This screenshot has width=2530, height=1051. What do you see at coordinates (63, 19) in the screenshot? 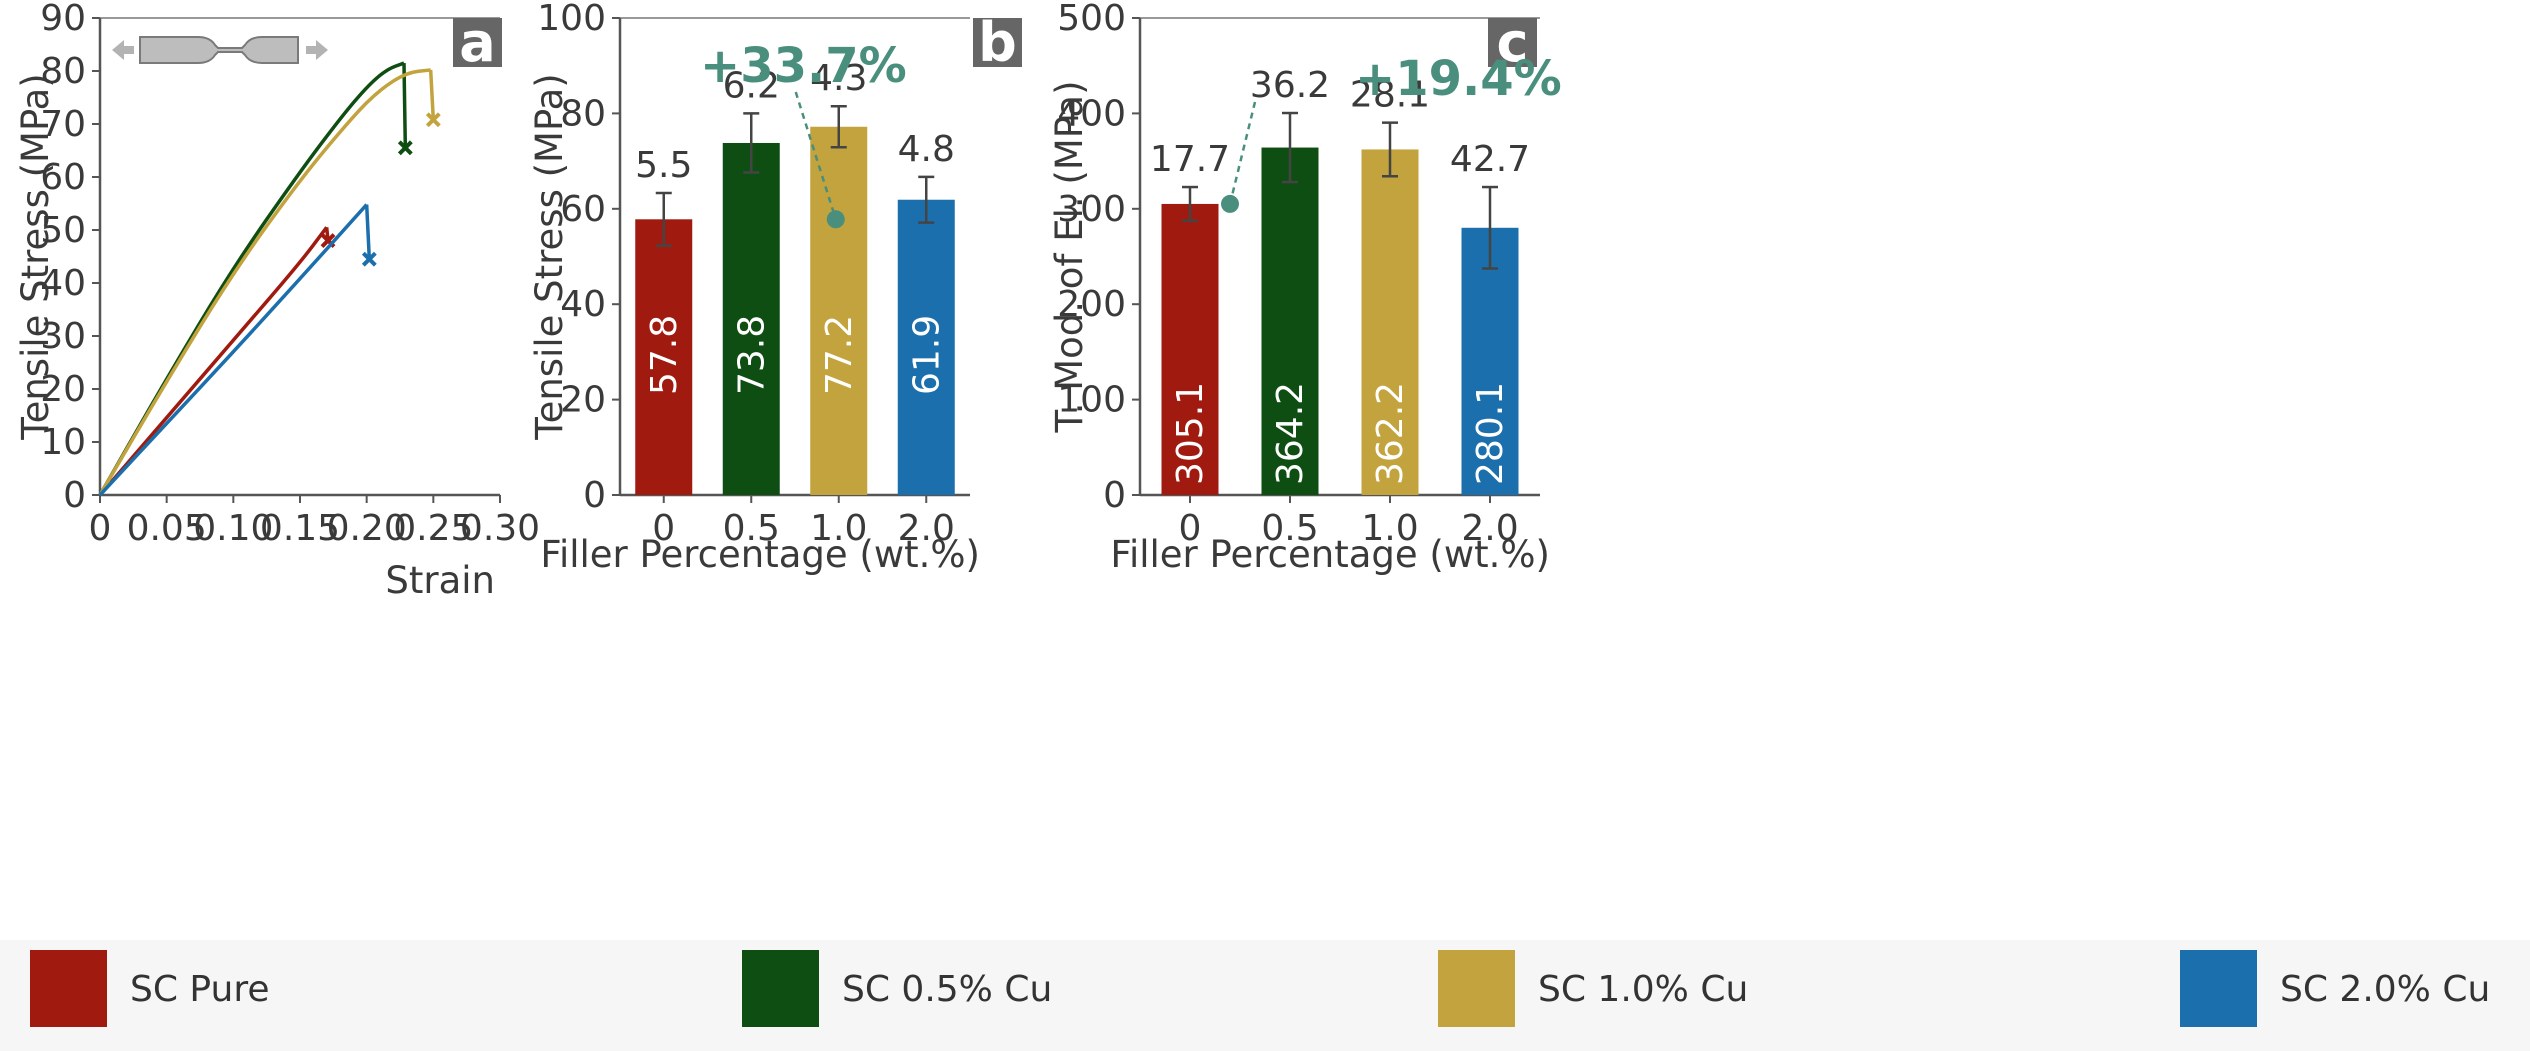
I see `y-tick-label: 90` at bounding box center [63, 19].